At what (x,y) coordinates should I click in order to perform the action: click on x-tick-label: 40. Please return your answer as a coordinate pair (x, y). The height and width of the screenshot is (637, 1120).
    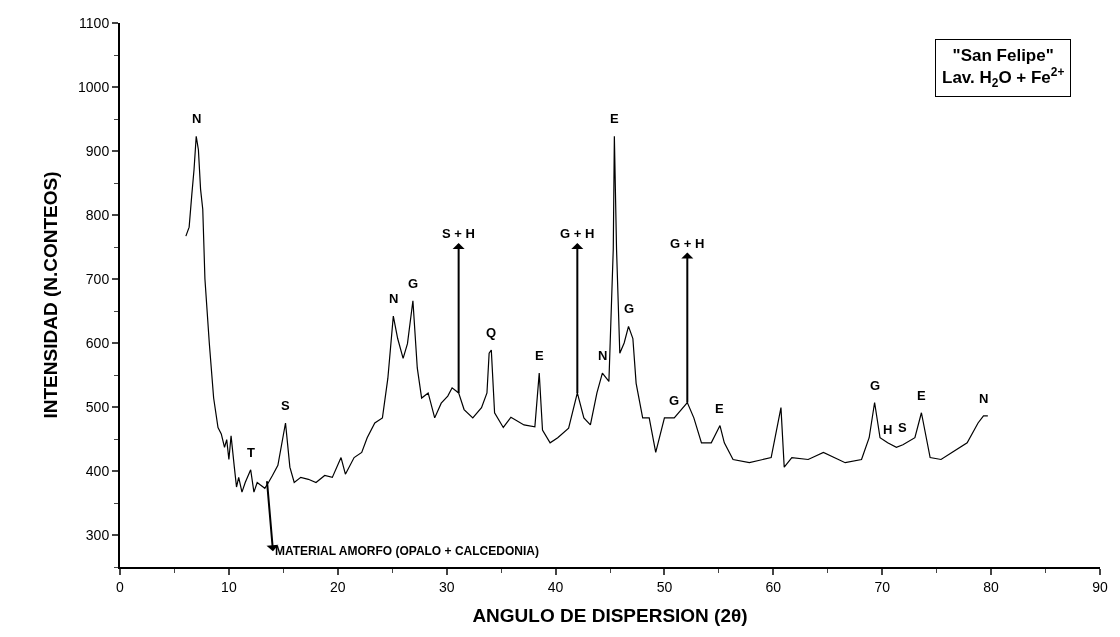
    Looking at the image, I should click on (555, 586).